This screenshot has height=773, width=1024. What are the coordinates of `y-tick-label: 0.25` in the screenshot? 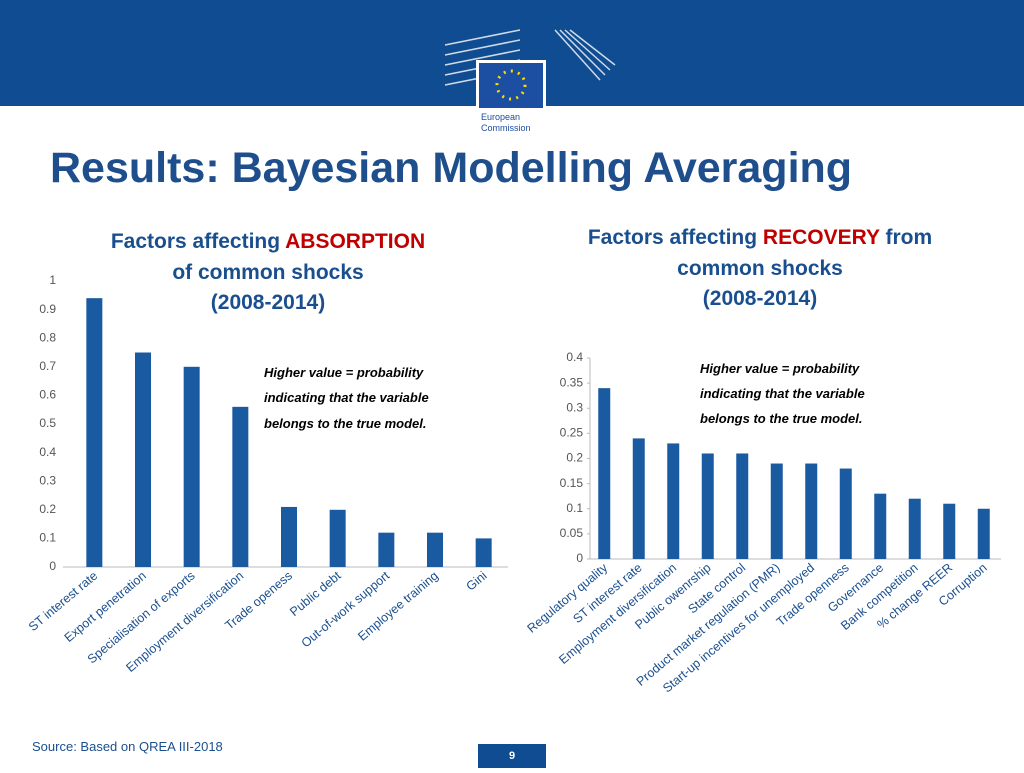 It's located at (572, 433).